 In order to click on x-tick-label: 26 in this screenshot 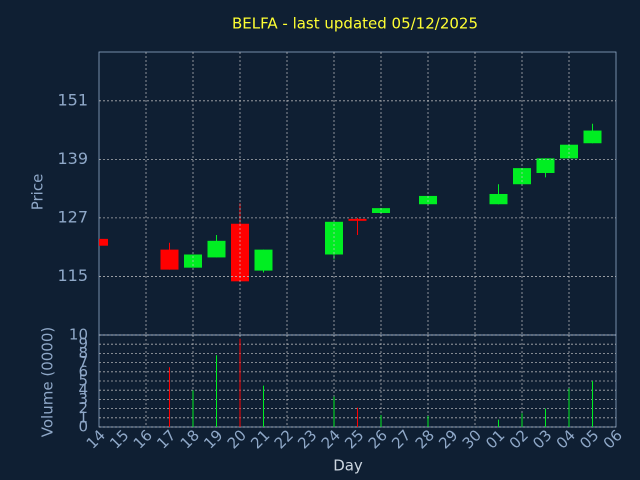, I will do `click(378, 439)`.